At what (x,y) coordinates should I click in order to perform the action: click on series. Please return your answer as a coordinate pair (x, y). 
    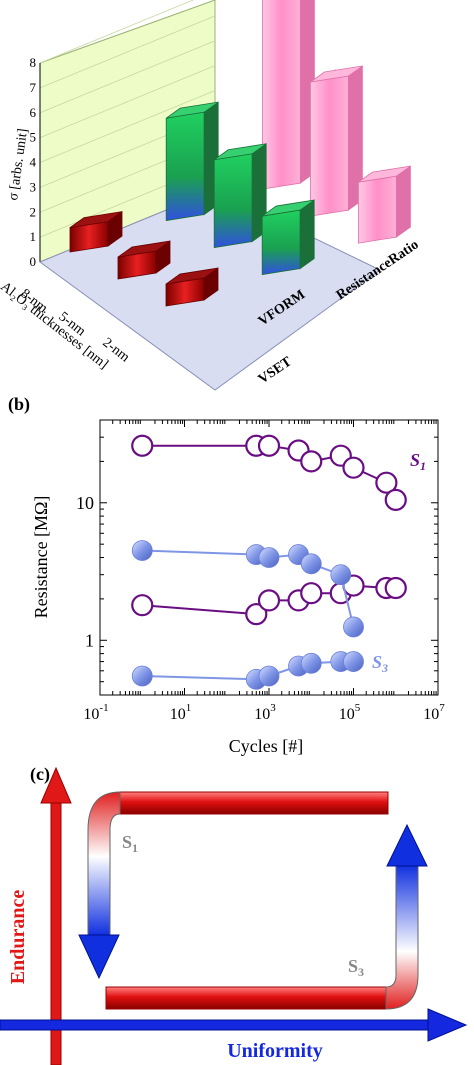
    Looking at the image, I should click on (269, 562).